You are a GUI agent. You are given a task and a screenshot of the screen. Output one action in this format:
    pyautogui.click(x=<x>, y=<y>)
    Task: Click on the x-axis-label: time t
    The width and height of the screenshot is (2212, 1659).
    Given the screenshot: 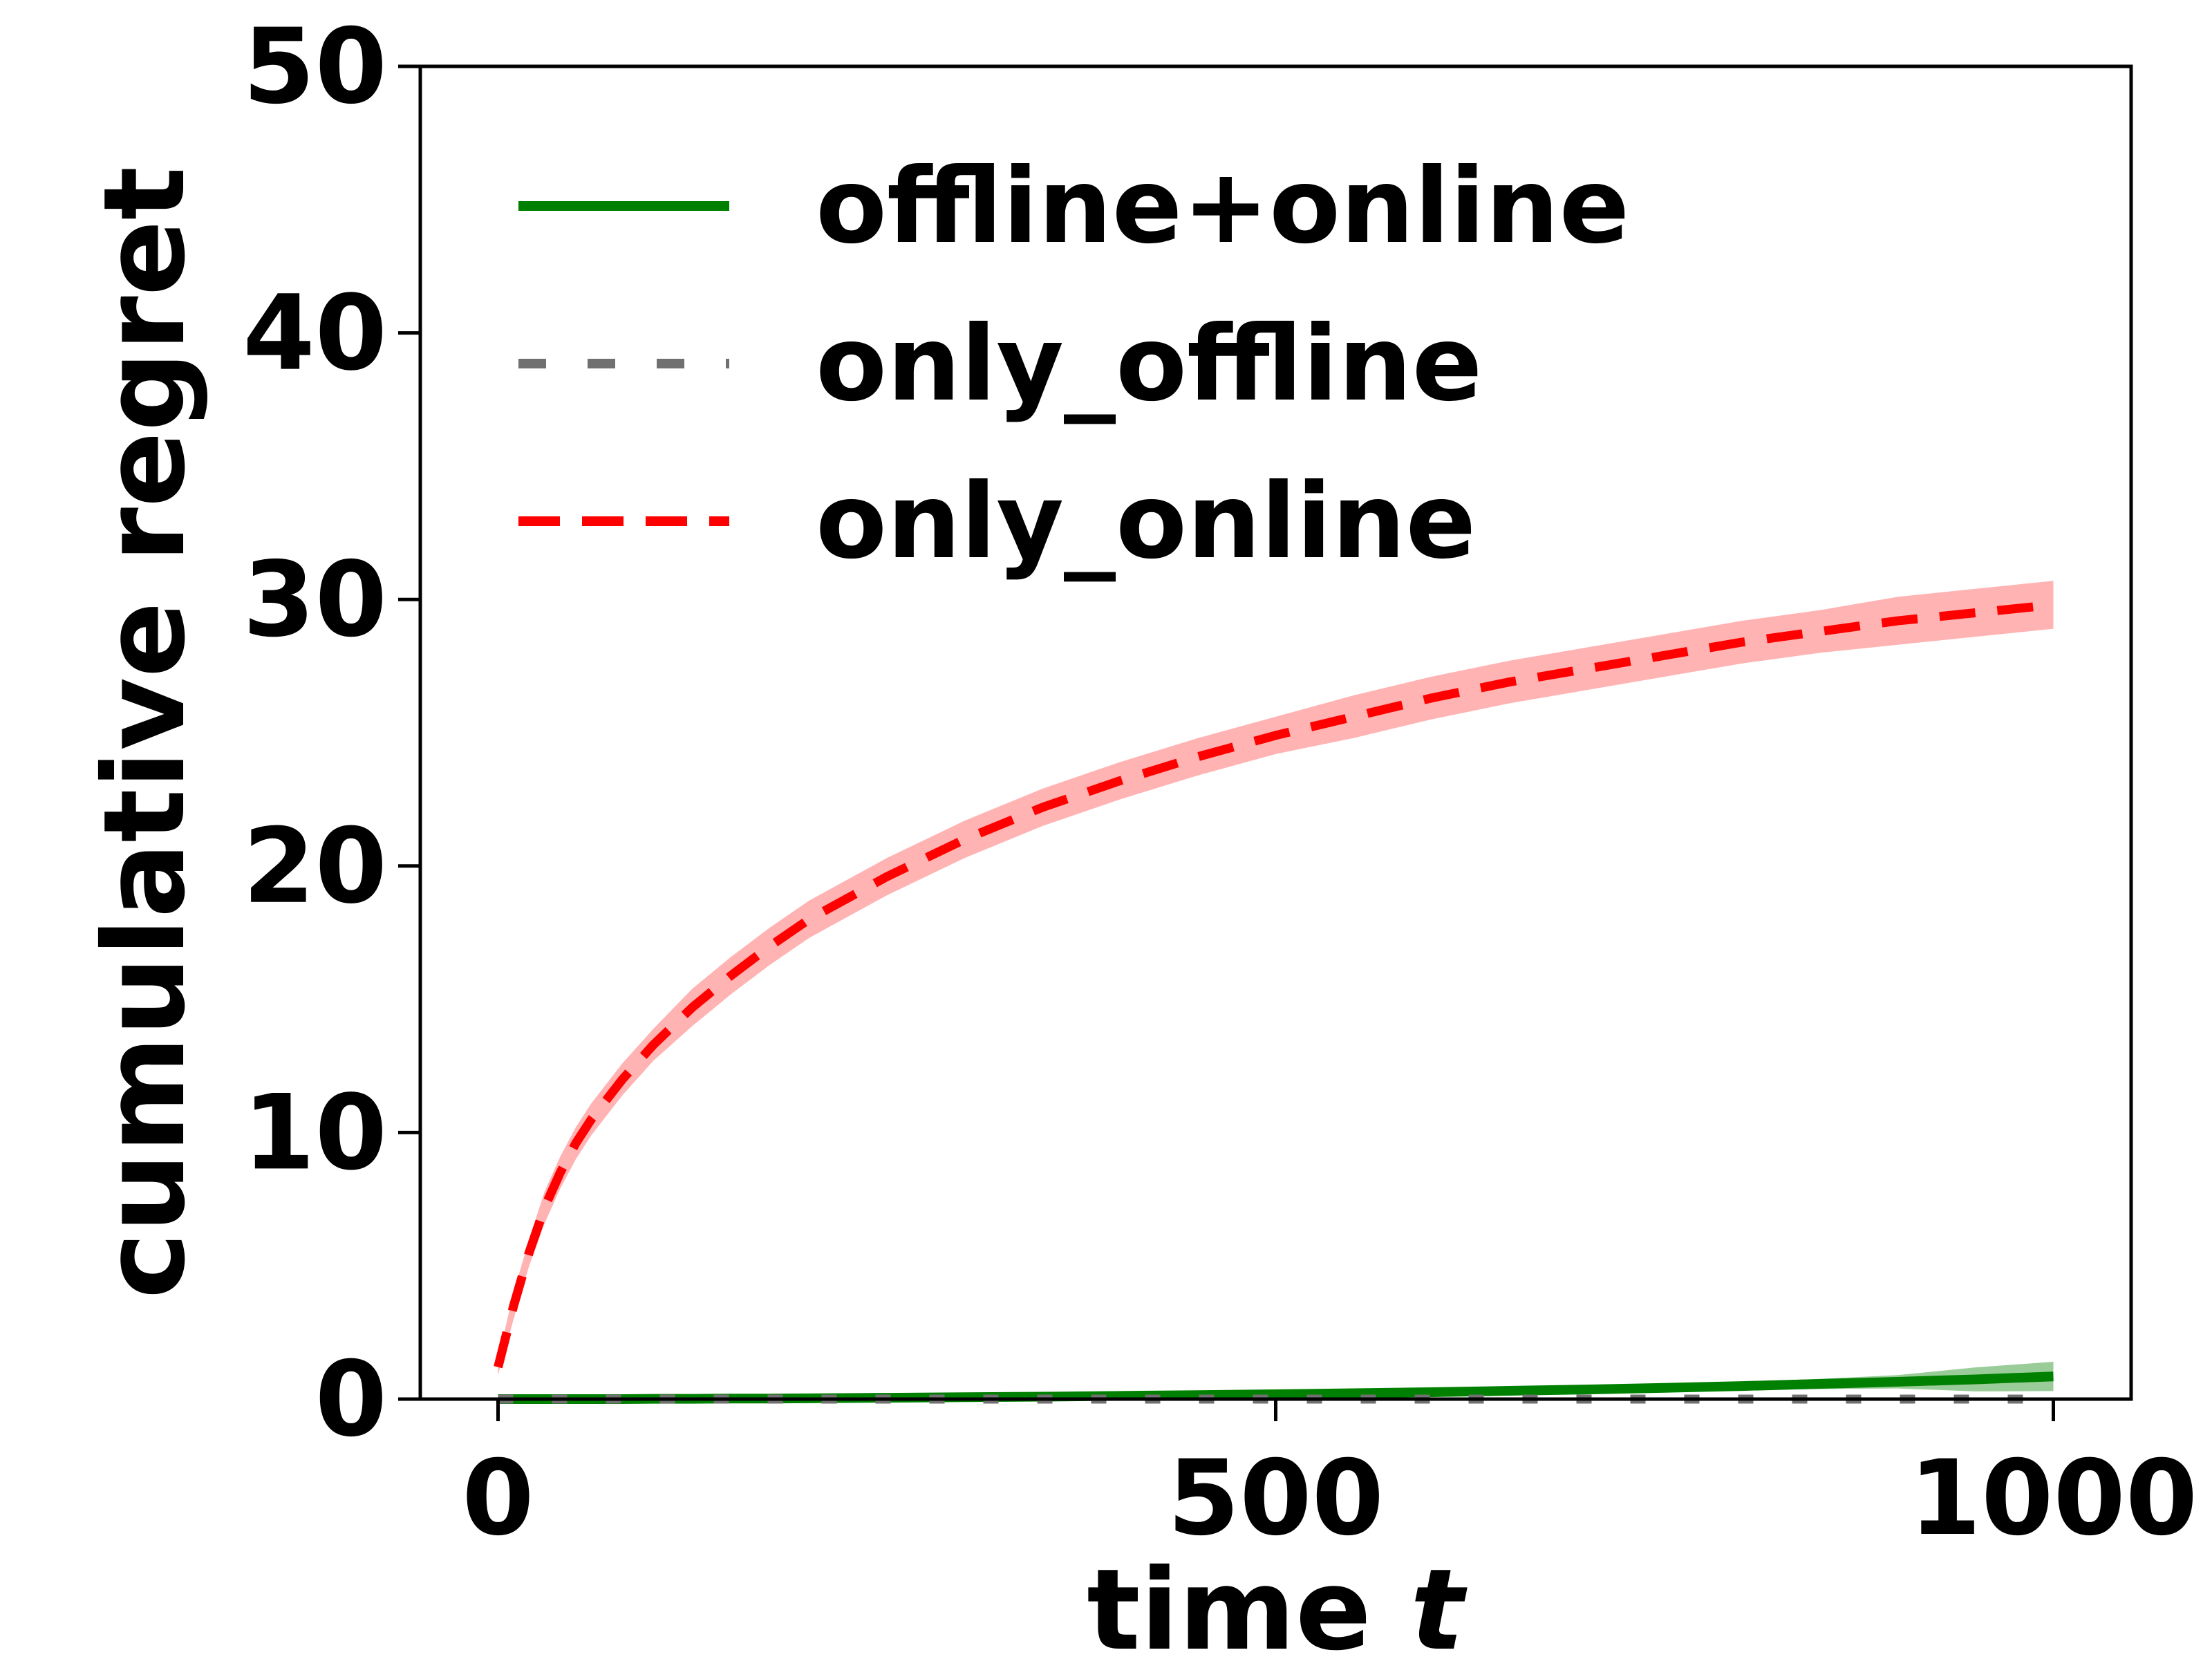 What is the action you would take?
    pyautogui.click(x=1277, y=1602)
    